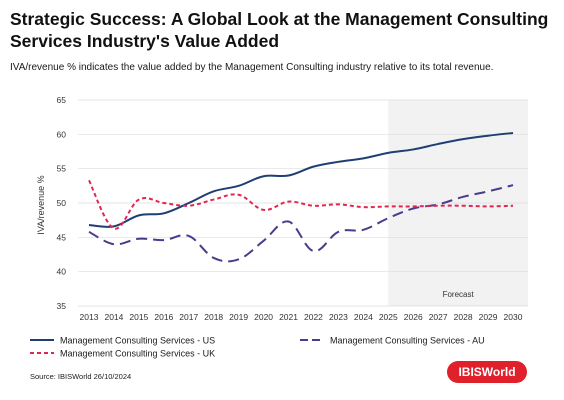 Image resolution: width=564 pixels, height=400 pixels. What do you see at coordinates (363, 317) in the screenshot?
I see `x-tick-label: 2024` at bounding box center [363, 317].